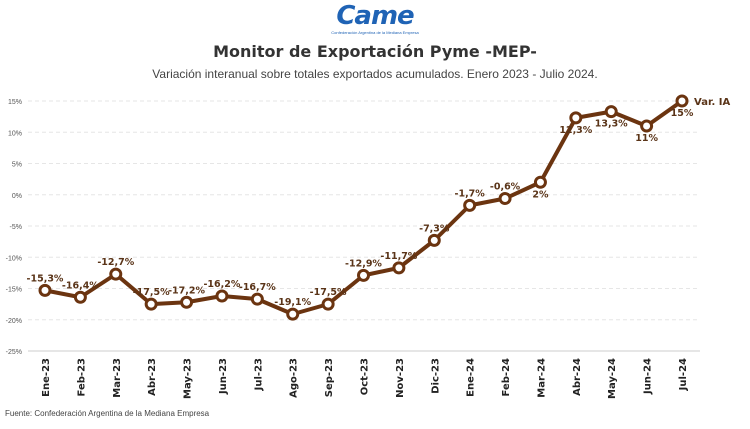 This screenshot has width=750, height=429. Describe the element at coordinates (117, 378) in the screenshot. I see `x-tick-label: Mar-23` at that location.